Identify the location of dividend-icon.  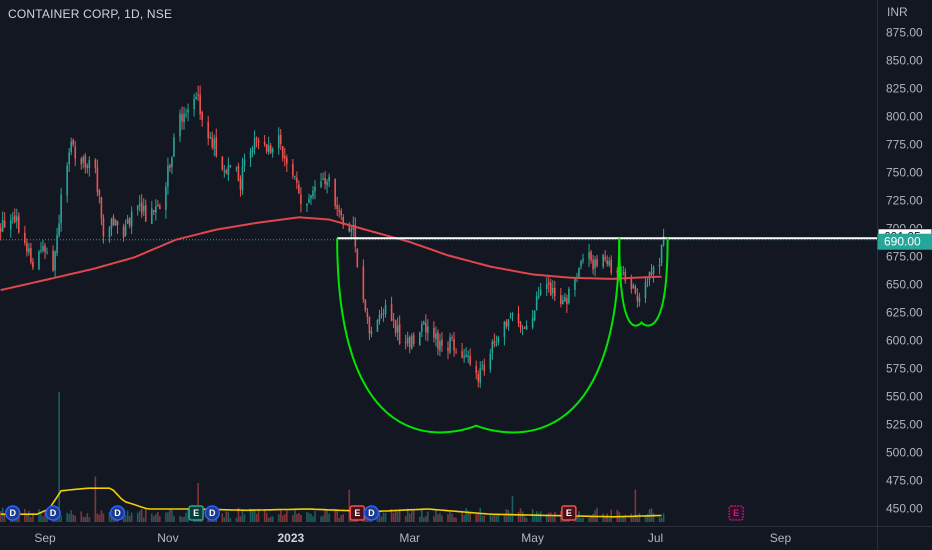
(212, 513).